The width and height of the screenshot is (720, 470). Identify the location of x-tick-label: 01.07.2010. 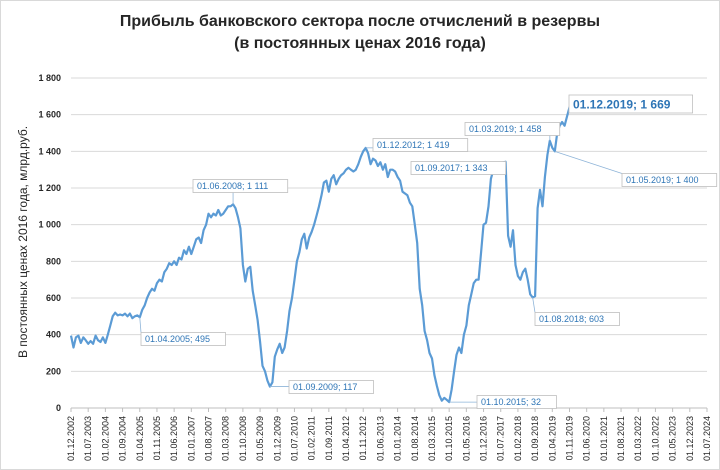
(294, 438).